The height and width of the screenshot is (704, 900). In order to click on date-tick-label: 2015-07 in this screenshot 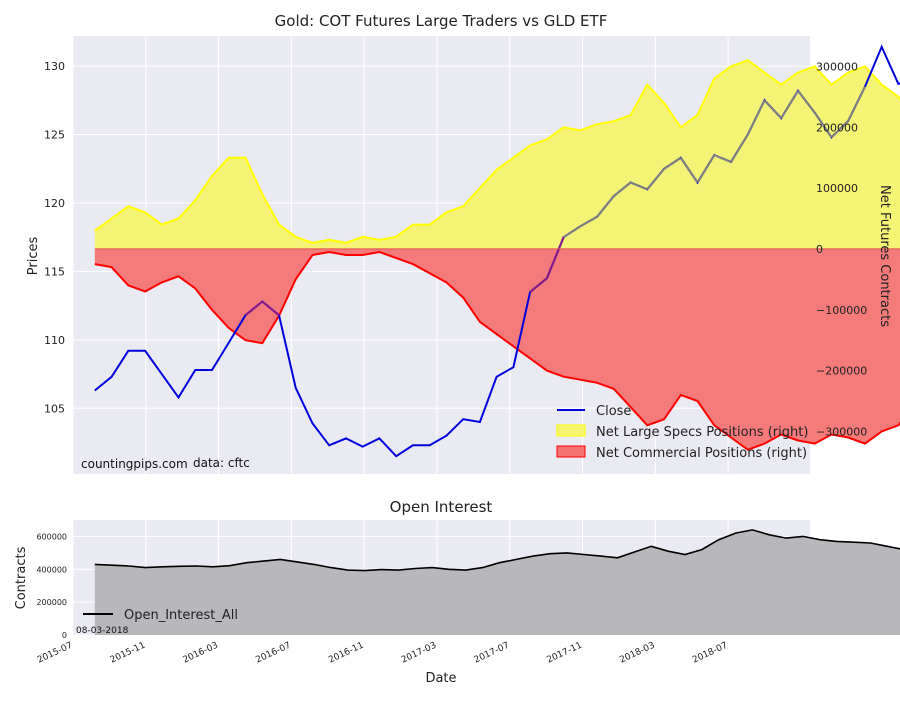, I will do `click(55, 653)`.